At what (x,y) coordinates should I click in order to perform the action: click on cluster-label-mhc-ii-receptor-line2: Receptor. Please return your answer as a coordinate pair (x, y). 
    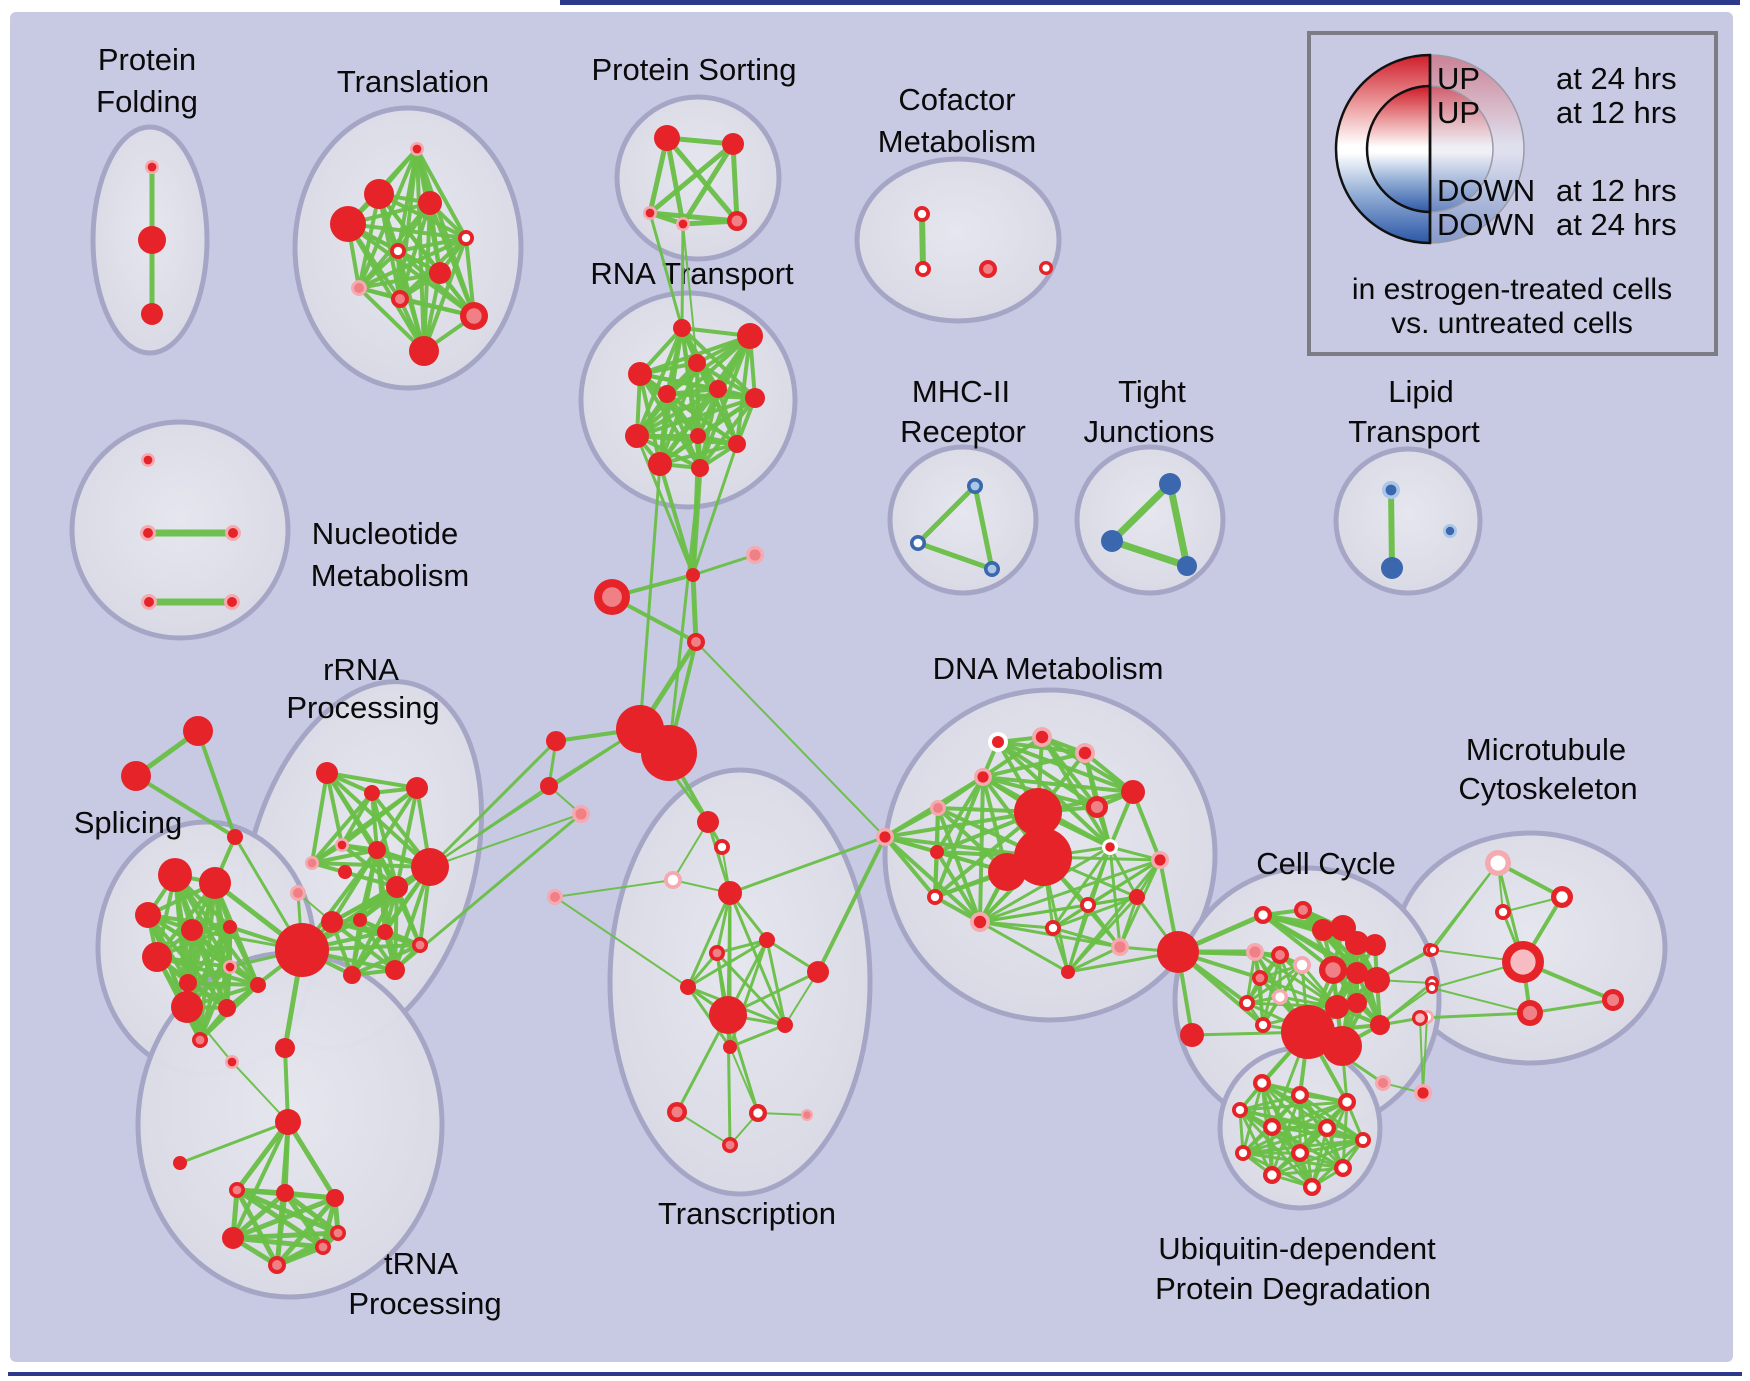
    Looking at the image, I should click on (963, 431).